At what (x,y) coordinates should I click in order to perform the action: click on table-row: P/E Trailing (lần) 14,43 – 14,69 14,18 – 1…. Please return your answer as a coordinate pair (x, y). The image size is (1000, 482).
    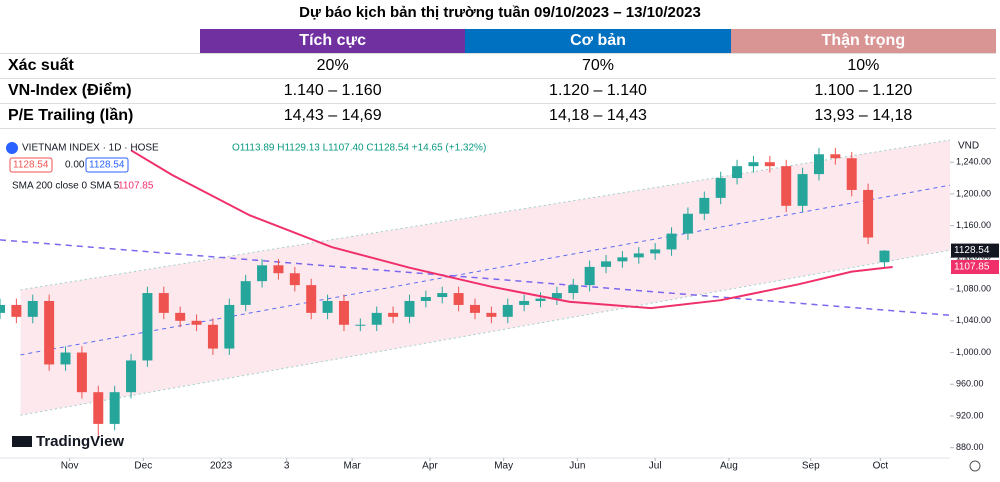
    Looking at the image, I should click on (498, 116).